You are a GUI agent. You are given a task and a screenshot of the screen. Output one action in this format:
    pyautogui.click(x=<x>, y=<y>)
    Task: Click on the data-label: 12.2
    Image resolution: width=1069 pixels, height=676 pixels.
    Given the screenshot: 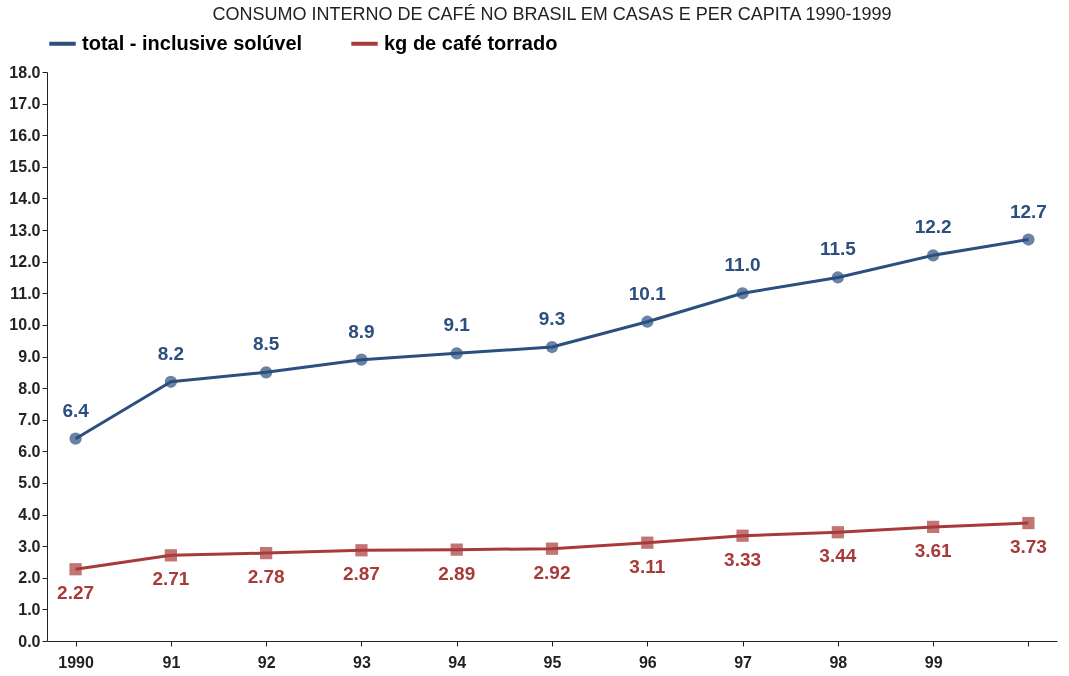 What is the action you would take?
    pyautogui.click(x=933, y=227)
    